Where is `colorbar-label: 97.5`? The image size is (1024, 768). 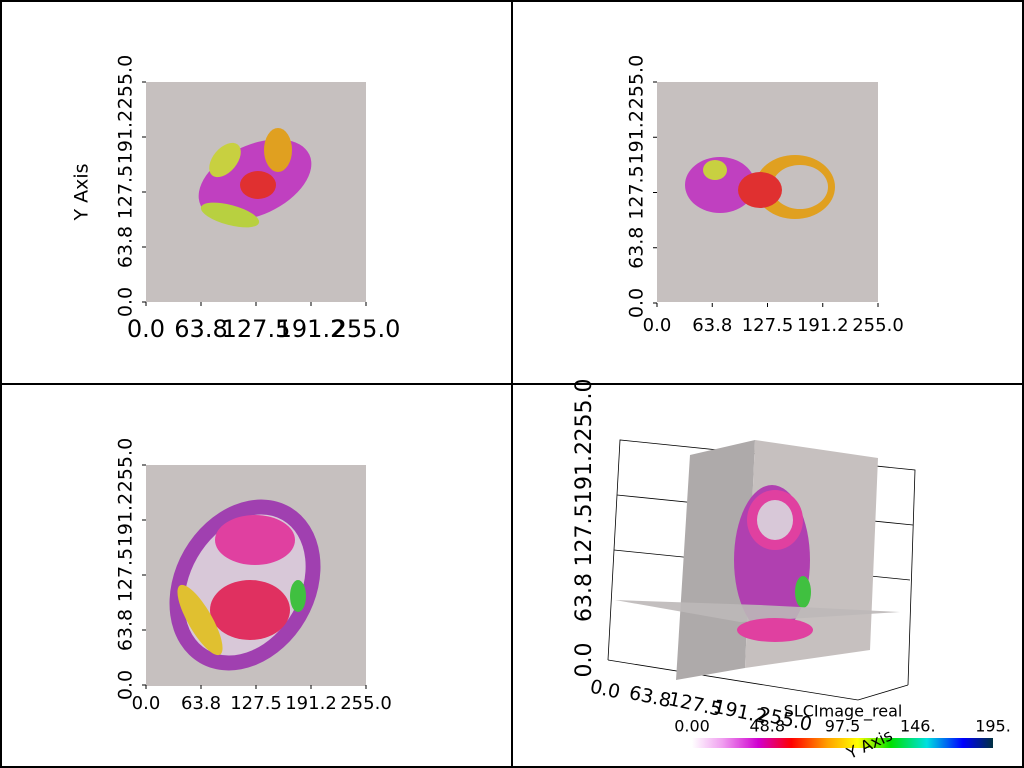 colorbar-label: 97.5 is located at coordinates (843, 726).